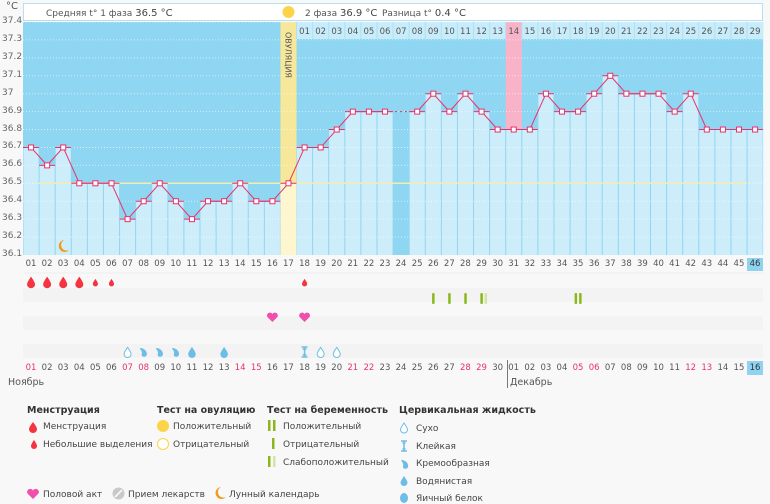  I want to click on drop-outline-icon, so click(320, 352).